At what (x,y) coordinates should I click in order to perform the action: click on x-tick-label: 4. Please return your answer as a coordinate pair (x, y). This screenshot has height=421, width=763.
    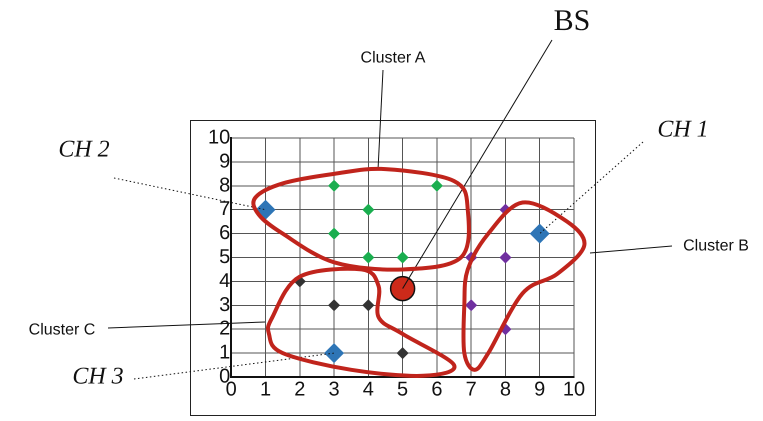
    Looking at the image, I should click on (368, 389).